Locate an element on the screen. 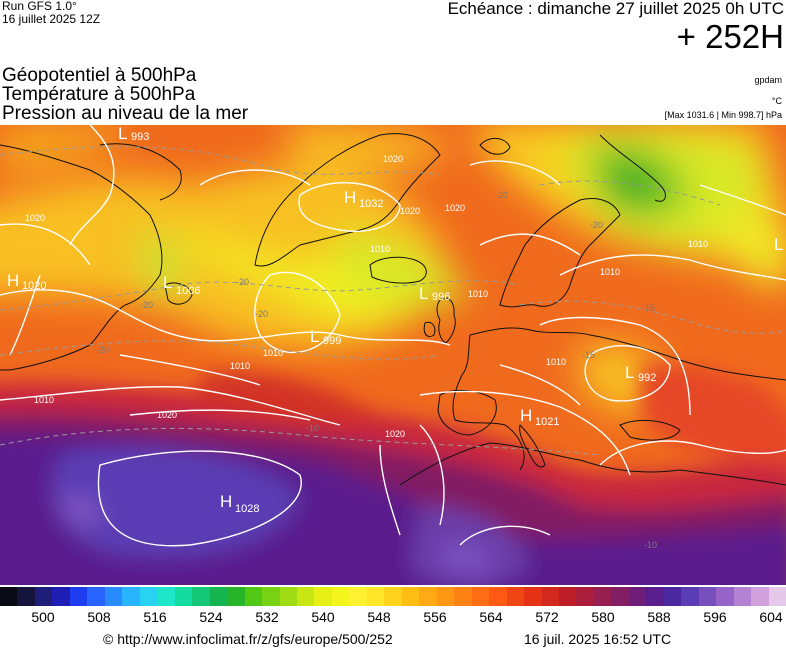 This screenshot has height=648, width=786. low-center: L is located at coordinates (778, 244).